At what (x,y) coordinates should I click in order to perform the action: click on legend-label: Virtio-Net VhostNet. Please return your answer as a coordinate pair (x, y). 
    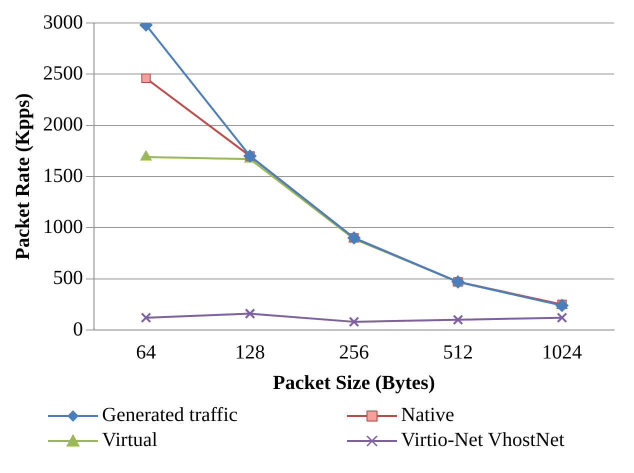
    Looking at the image, I should click on (482, 440).